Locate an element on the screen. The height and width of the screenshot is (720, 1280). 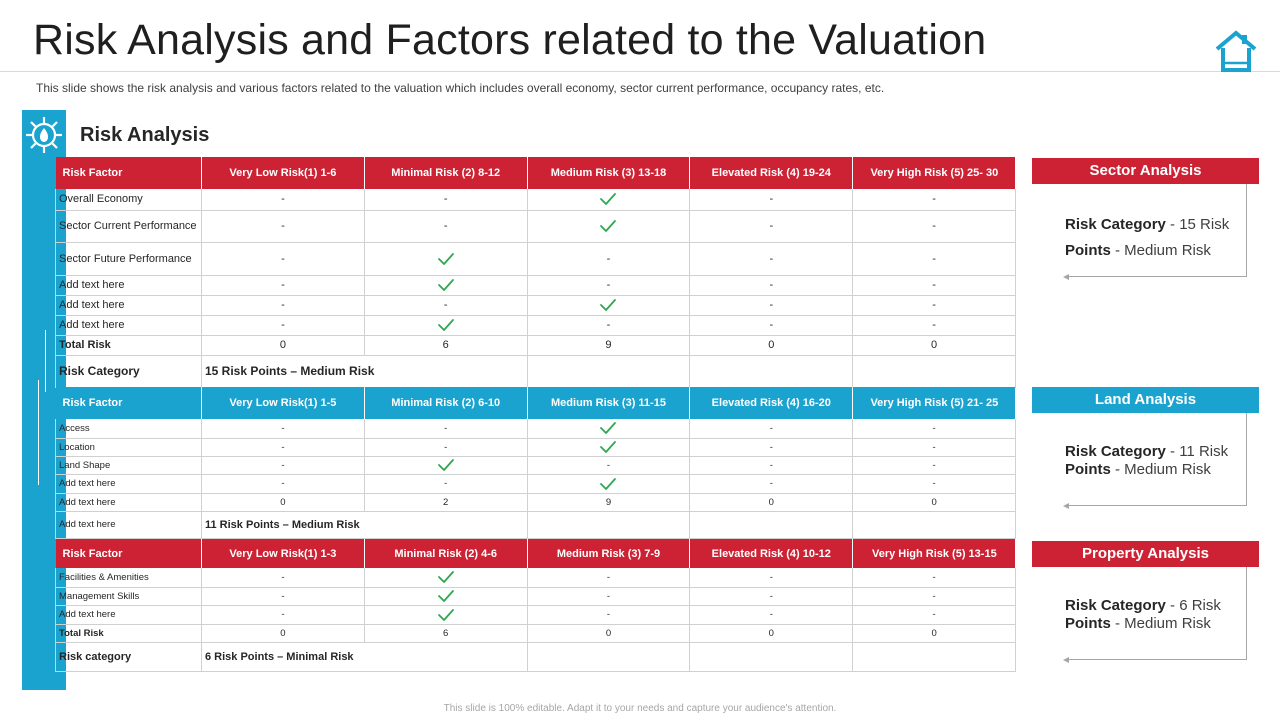
header-medium: Medium Risk (3) 7-9 is located at coordinates (609, 553).